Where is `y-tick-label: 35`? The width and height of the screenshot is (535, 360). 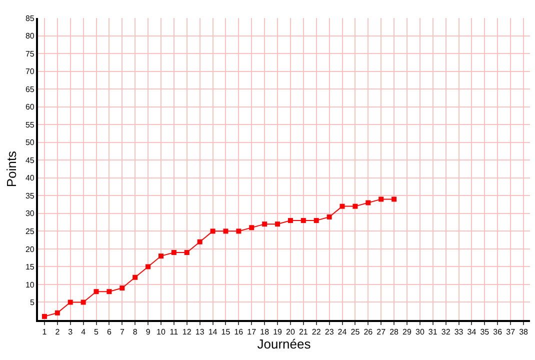 y-tick-label: 35 is located at coordinates (30, 195).